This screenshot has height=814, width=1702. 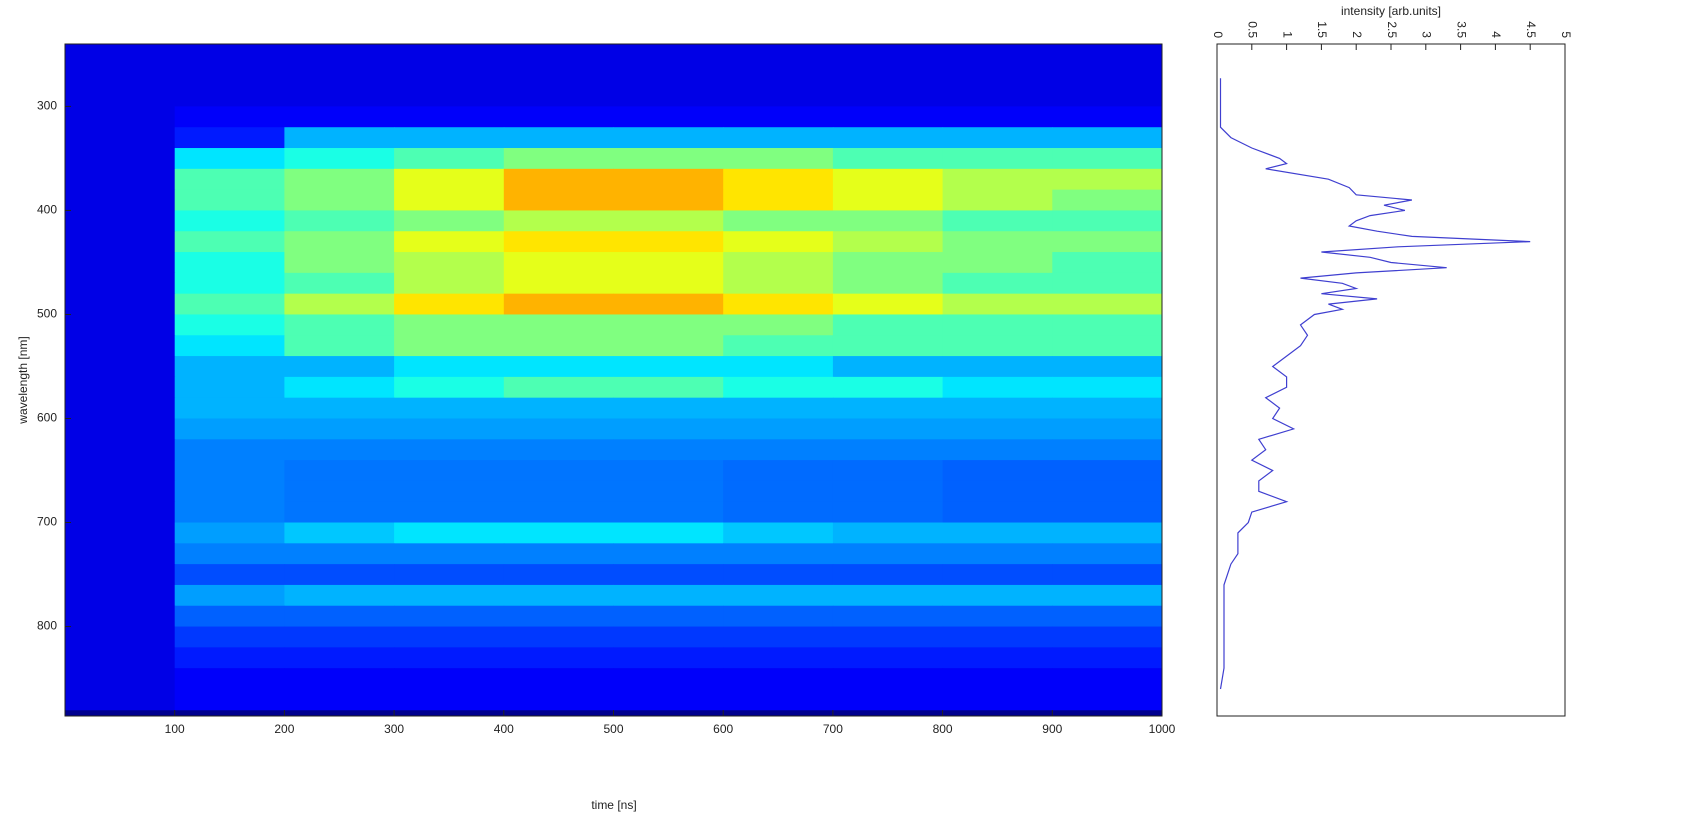 What do you see at coordinates (943, 729) in the screenshot?
I see `x-tick-label: 800` at bounding box center [943, 729].